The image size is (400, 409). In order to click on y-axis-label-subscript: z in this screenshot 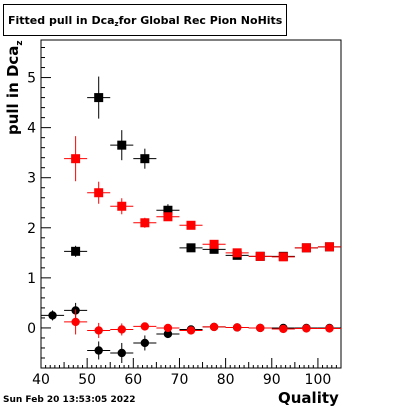, I will do `click(20, 43)`.